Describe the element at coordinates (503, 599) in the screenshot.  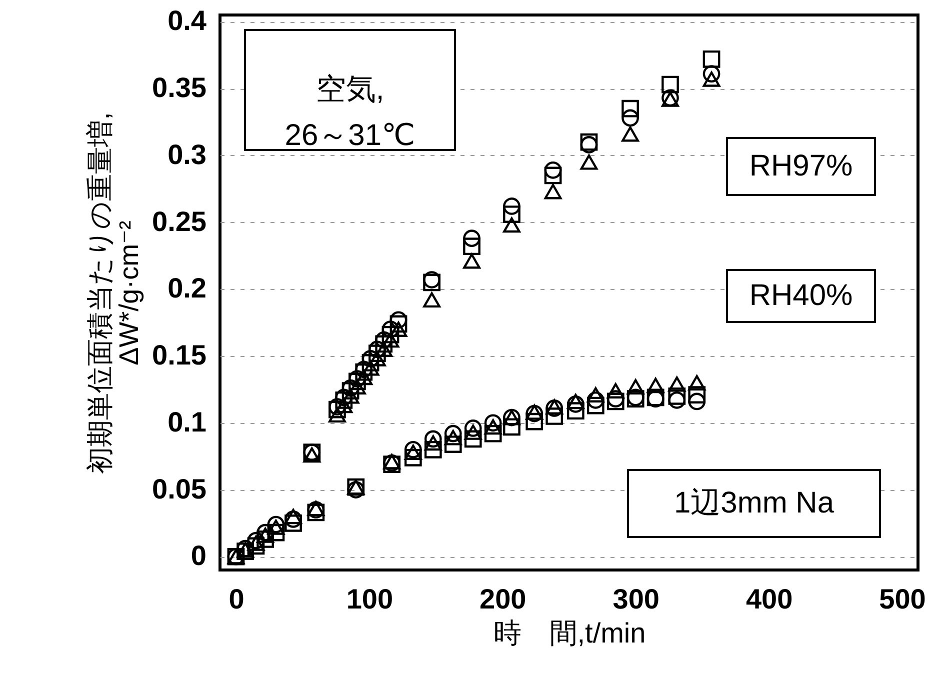
I see `x-tick-label: 200` at that location.